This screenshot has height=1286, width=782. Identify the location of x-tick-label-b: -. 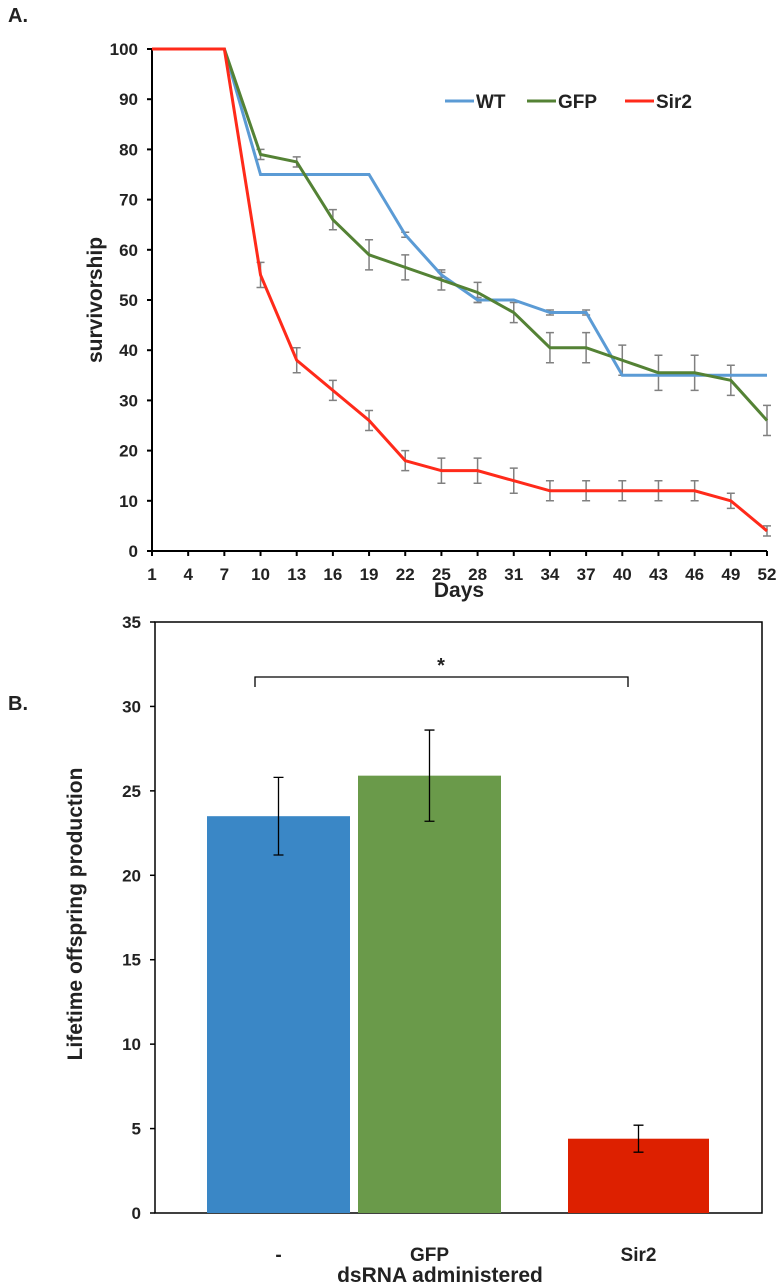
(278, 1255).